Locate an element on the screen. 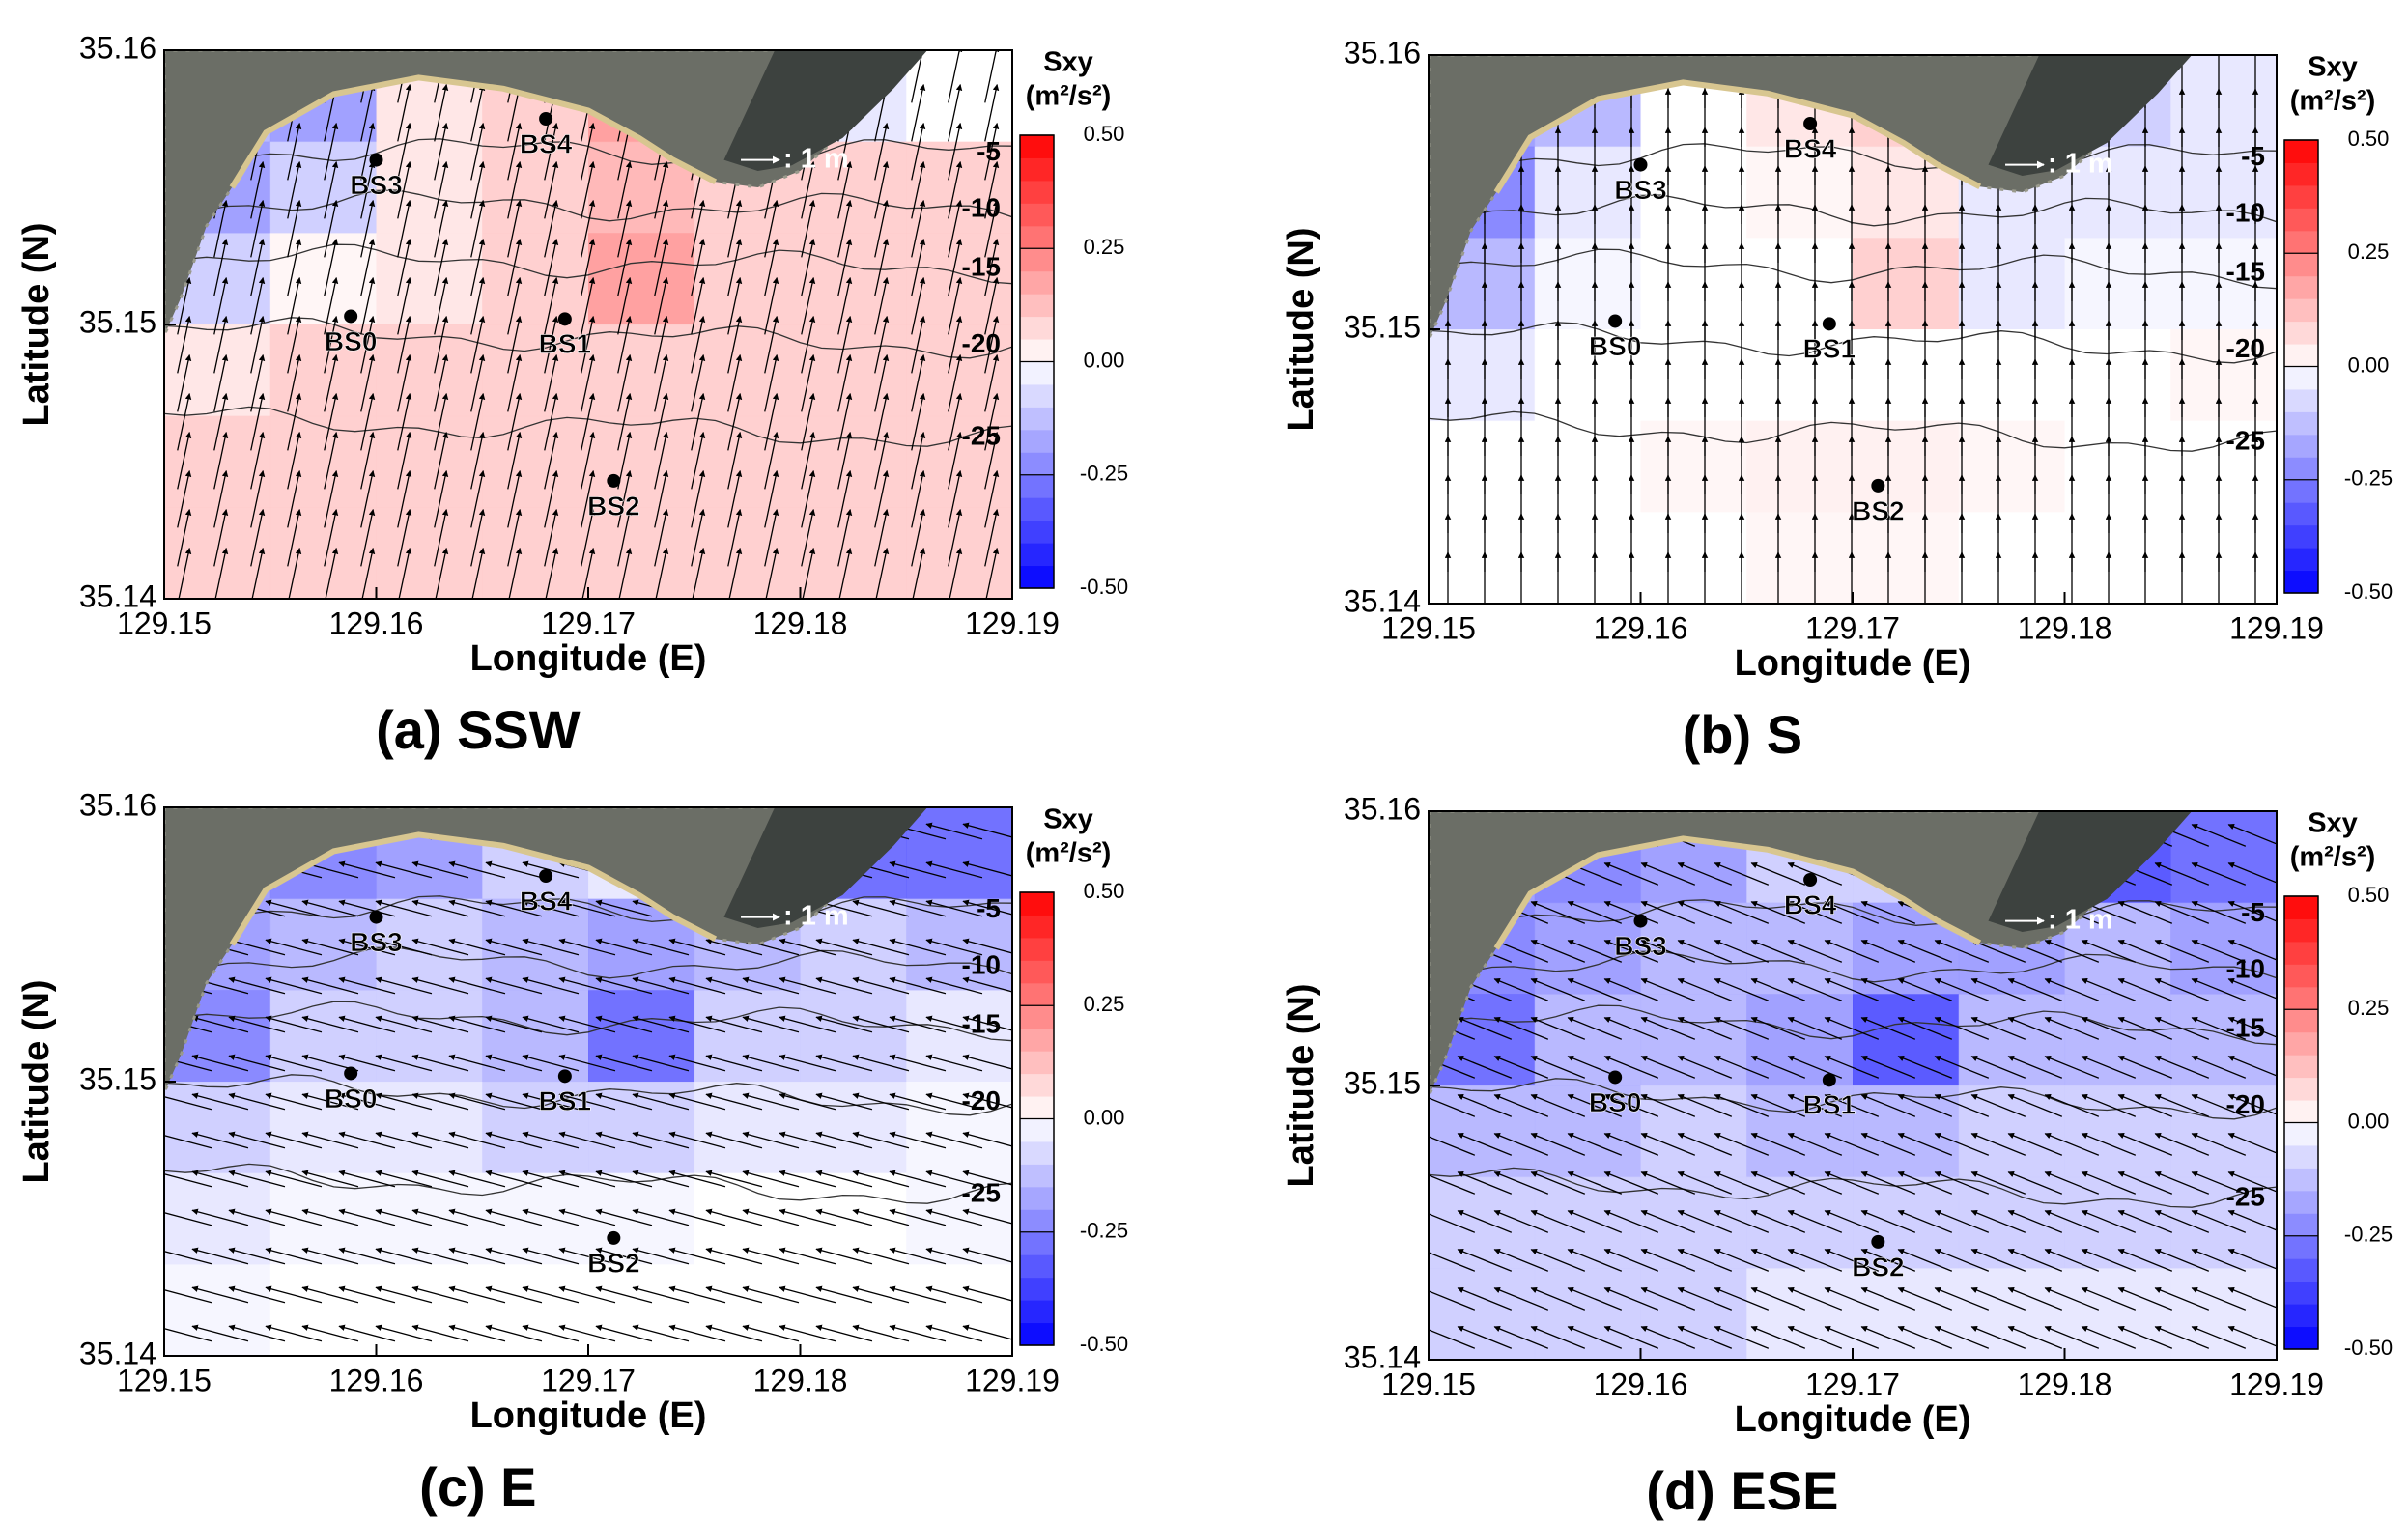  x-axis-title: Longitude (E) is located at coordinates (1853, 1419).